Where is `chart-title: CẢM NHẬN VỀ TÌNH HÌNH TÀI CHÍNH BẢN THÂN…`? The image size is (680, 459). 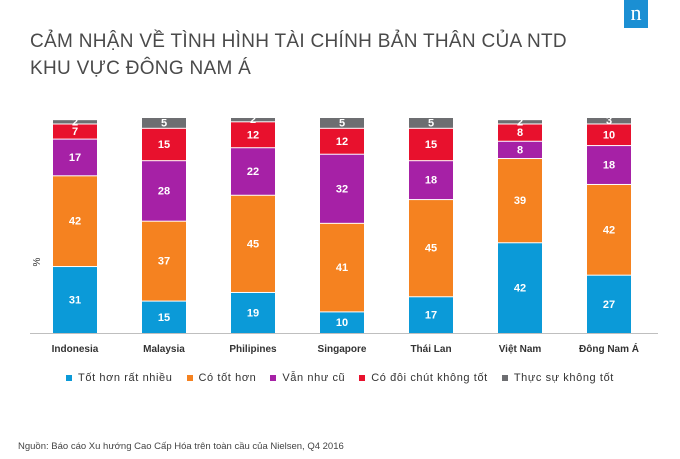
chart-title: CẢM NHẬN VỀ TÌNH HÌNH TÀI CHÍNH BẢN THÂN… is located at coordinates (310, 55).